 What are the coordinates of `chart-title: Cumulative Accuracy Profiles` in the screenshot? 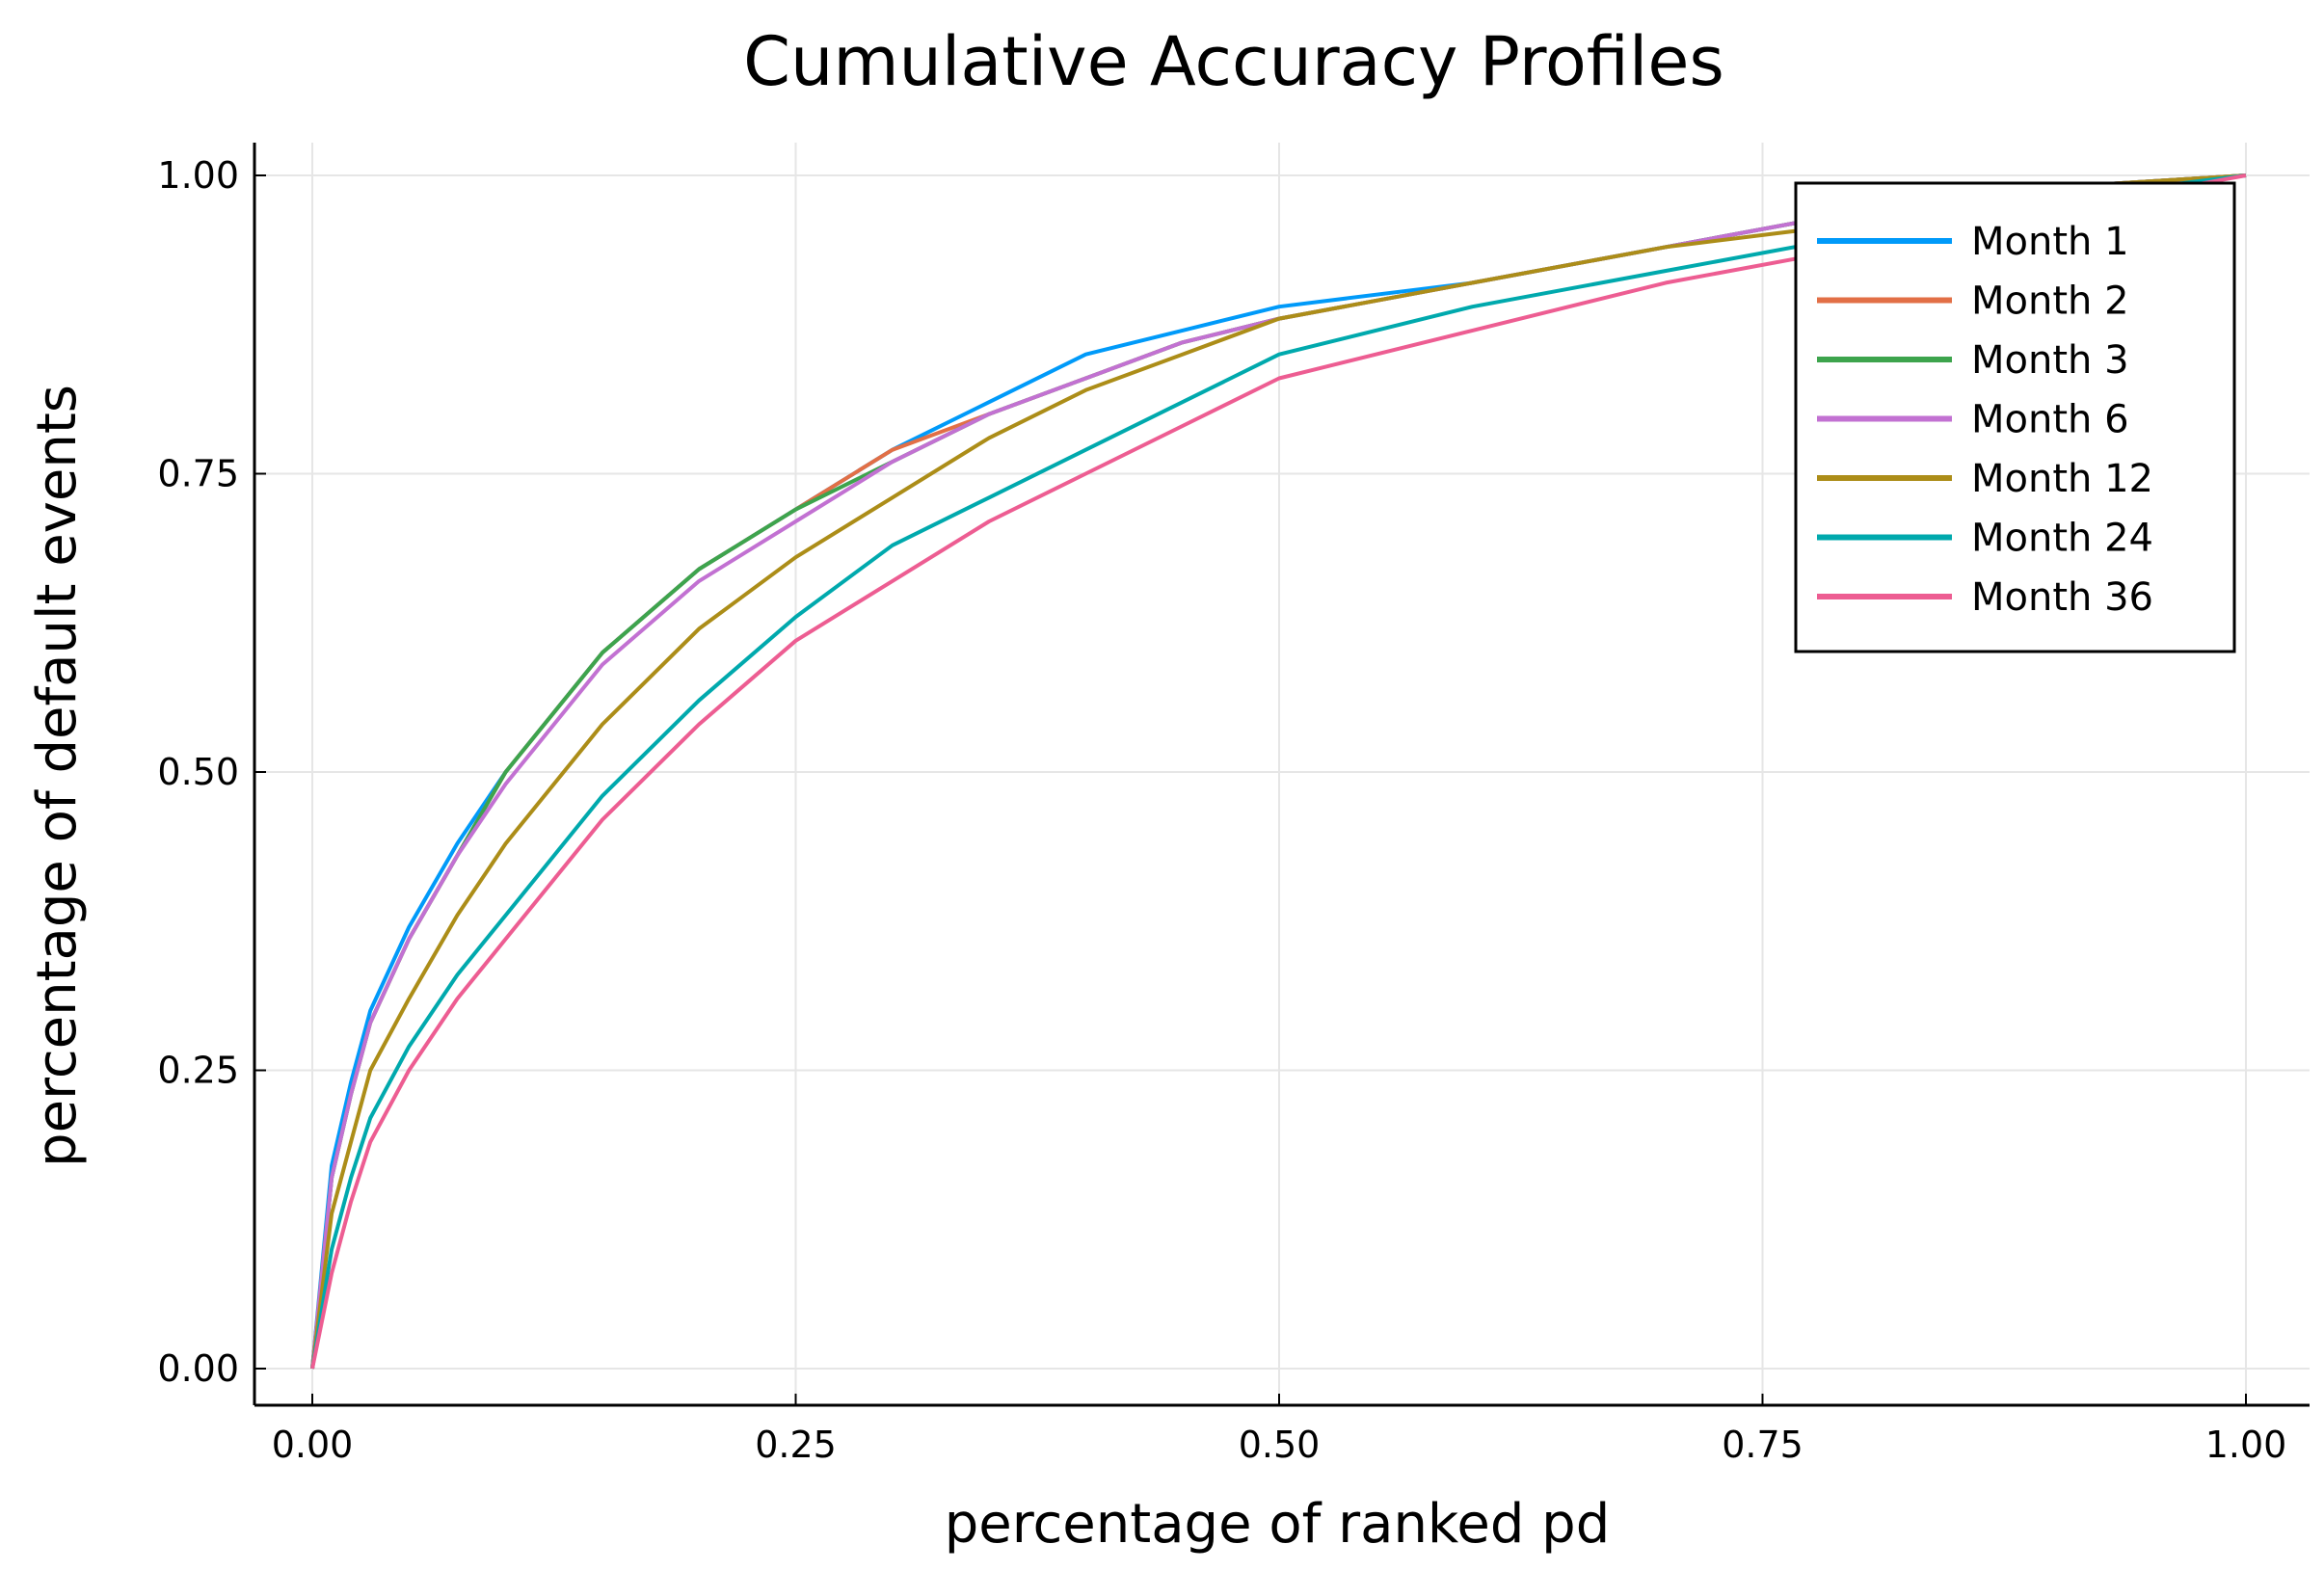 It's located at (1233, 61).